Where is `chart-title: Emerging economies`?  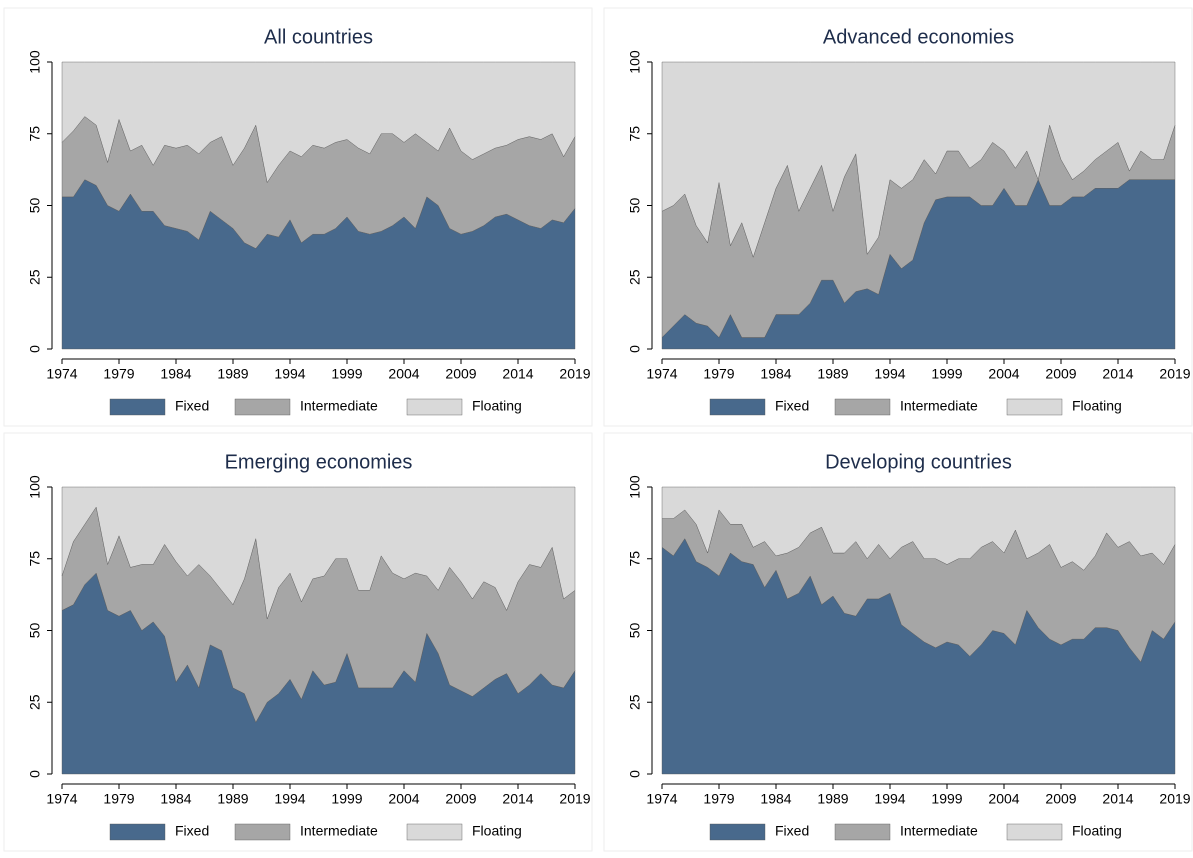
chart-title: Emerging economies is located at coordinates (319, 462).